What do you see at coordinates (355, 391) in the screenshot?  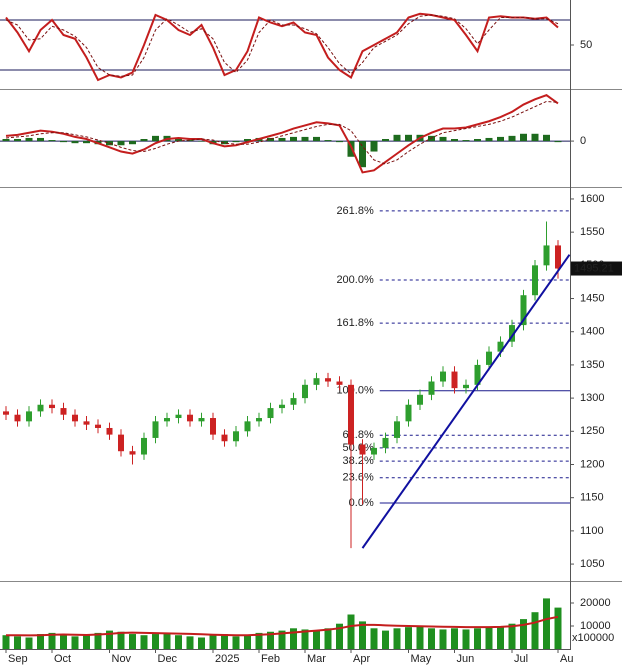 I see `fib-label: 100.0%` at bounding box center [355, 391].